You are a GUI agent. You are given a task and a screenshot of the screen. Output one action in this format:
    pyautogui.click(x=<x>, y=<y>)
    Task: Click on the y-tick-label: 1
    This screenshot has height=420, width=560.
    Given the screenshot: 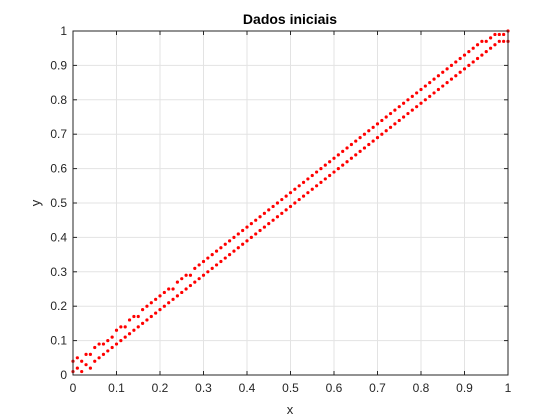 What is the action you would take?
    pyautogui.click(x=63, y=31)
    